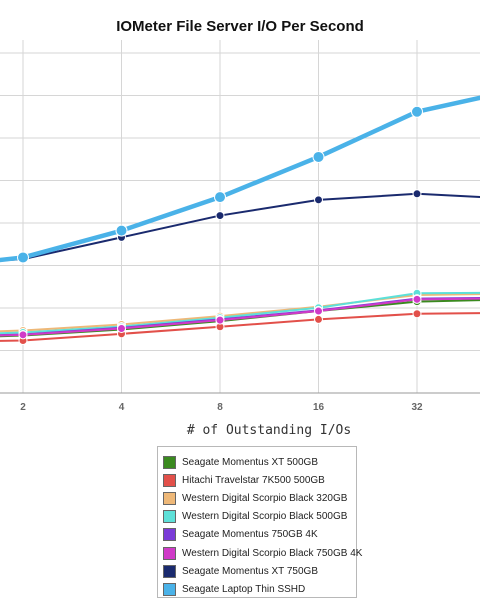  Describe the element at coordinates (253, 480) in the screenshot. I see `legend-label: Hitachi Travelstar 7K500 500GB` at that location.